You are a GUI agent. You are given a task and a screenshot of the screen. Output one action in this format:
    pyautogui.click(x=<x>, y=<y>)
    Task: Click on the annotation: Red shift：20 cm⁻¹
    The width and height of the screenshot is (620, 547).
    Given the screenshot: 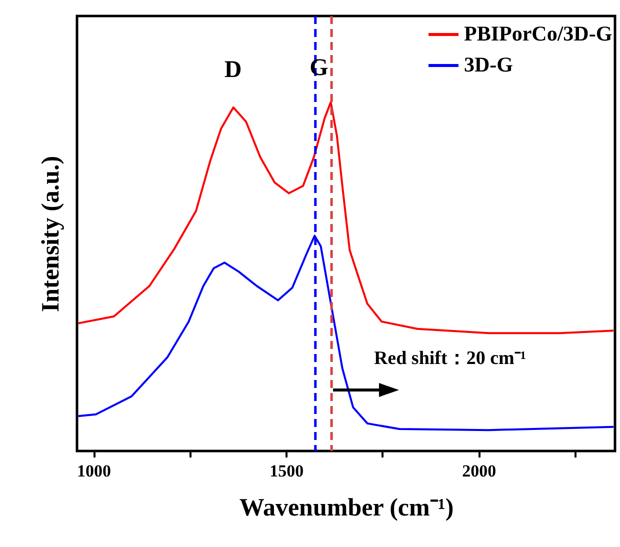 What is the action you would take?
    pyautogui.click(x=450, y=359)
    